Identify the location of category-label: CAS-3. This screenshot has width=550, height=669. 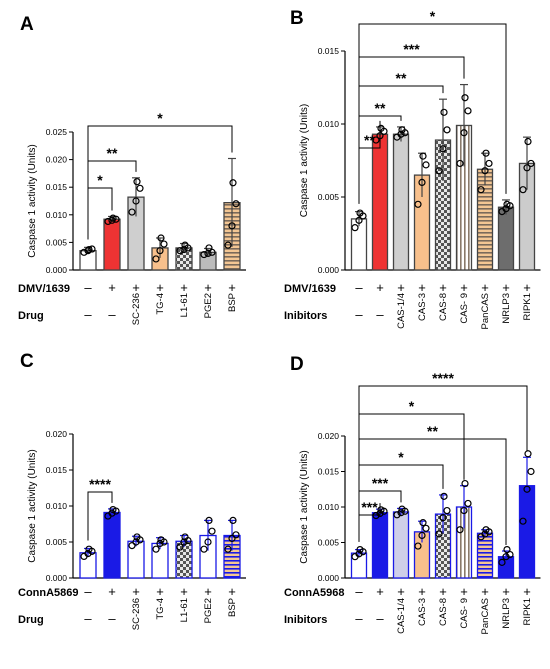
(422, 612).